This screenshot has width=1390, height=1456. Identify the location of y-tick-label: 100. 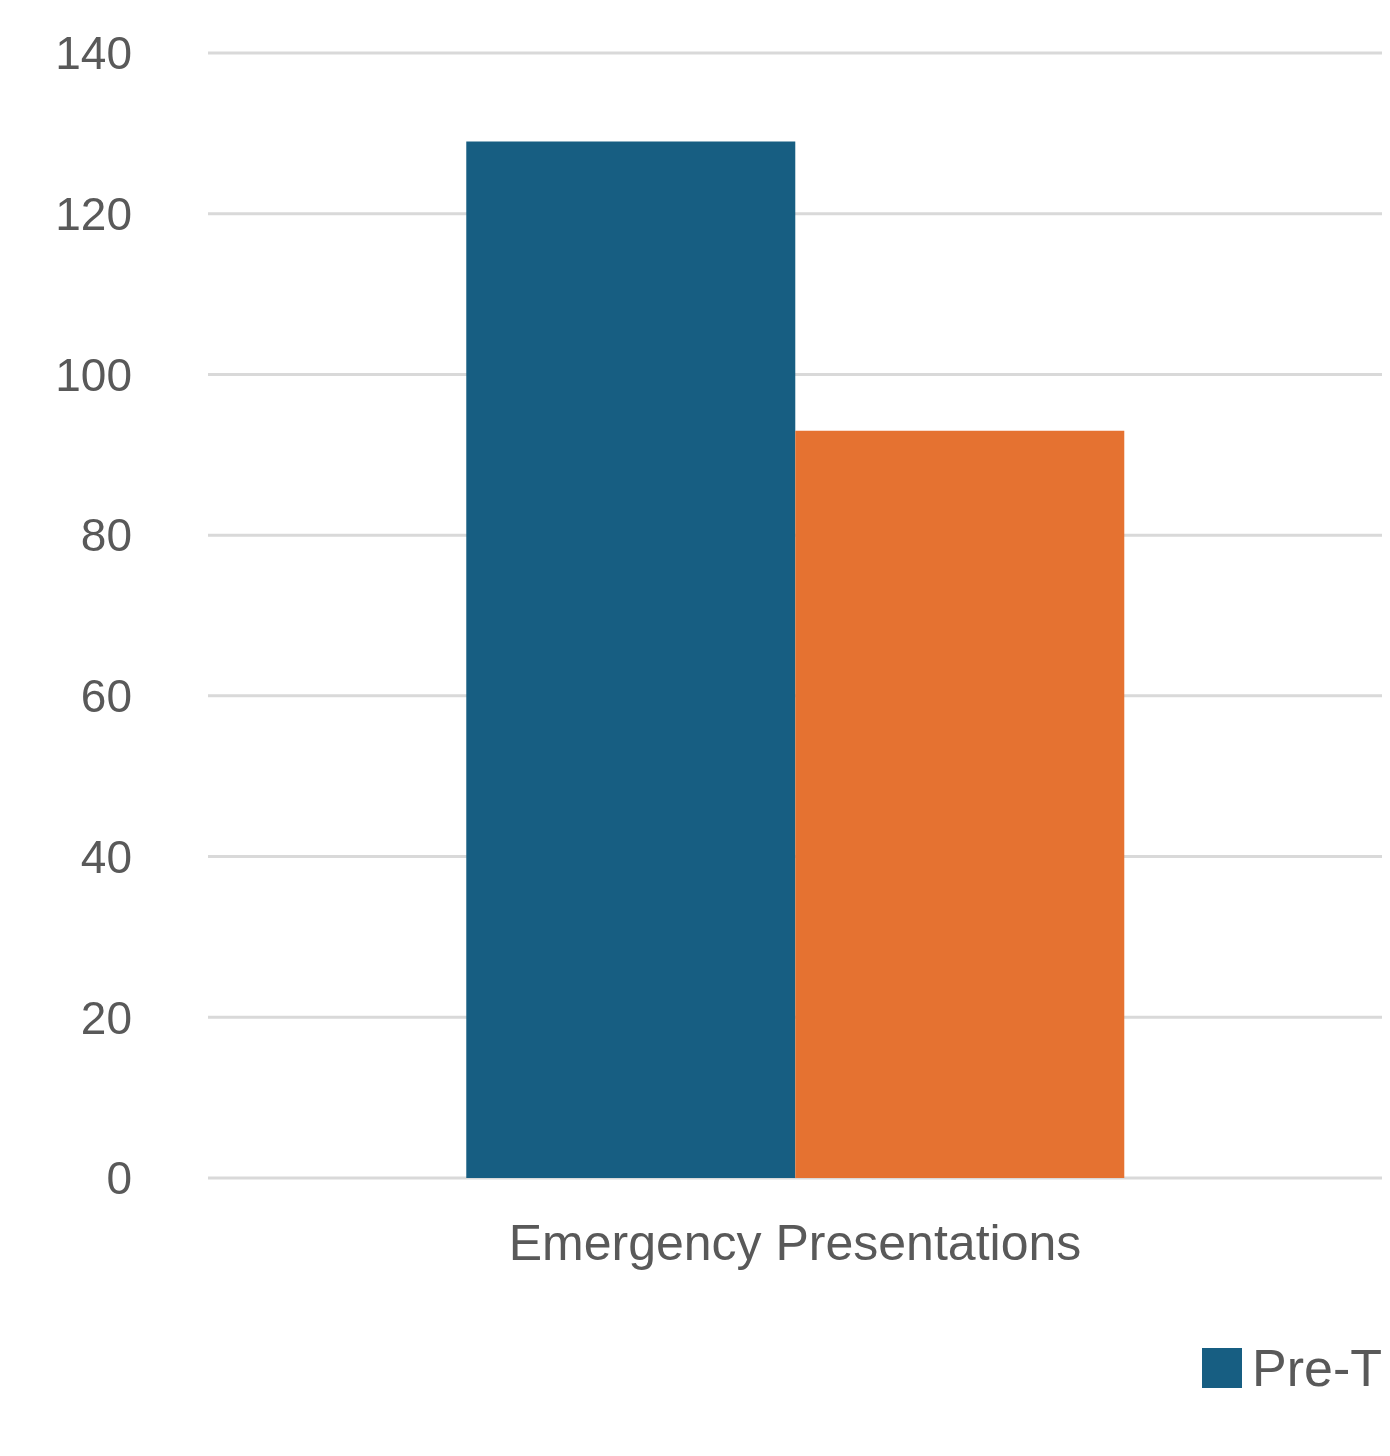
(93, 374).